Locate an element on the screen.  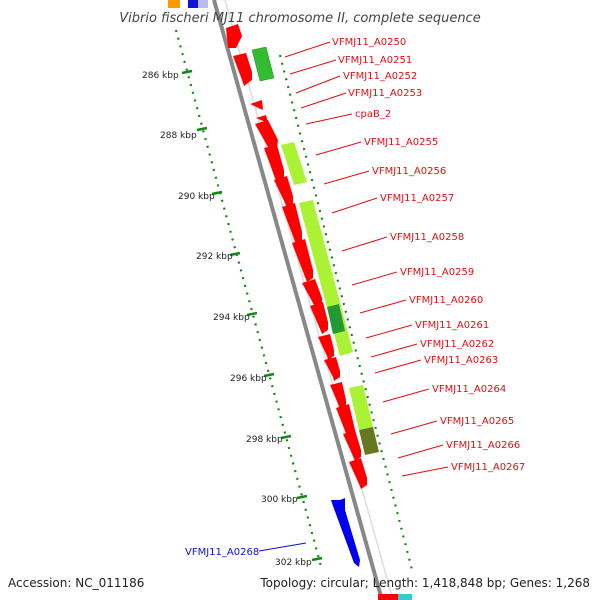
gene-arrow-VFMJ11_A0266 is located at coordinates (358, 473).